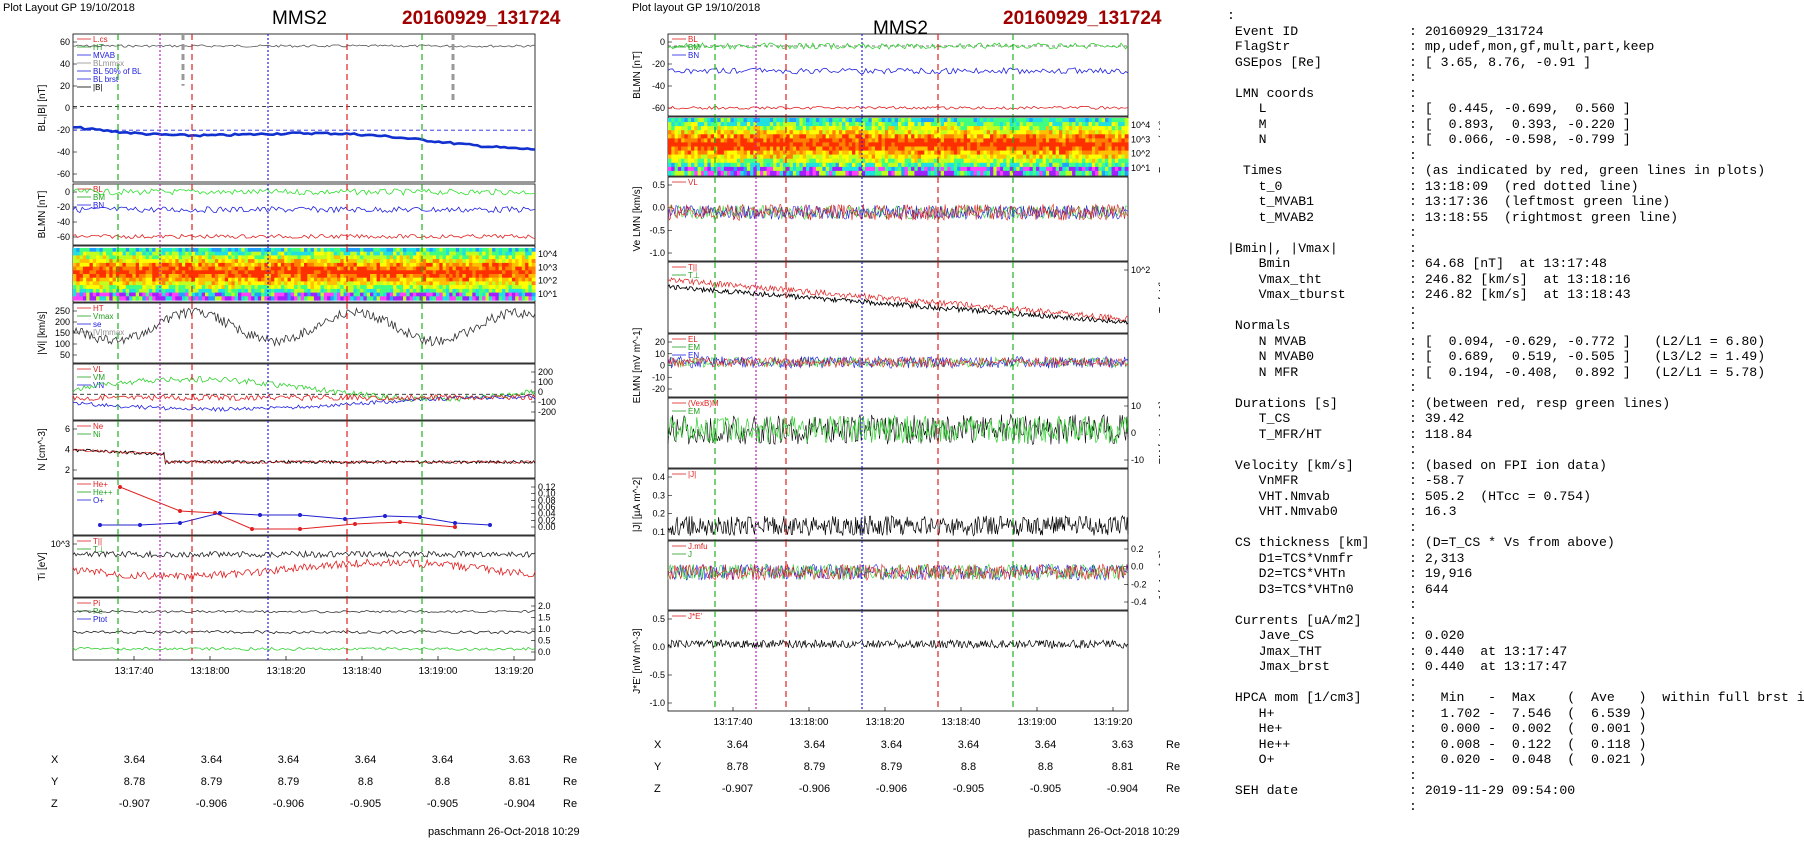 The image size is (1804, 841). What do you see at coordinates (658, 389) in the screenshot?
I see `y-tick-label: -20` at bounding box center [658, 389].